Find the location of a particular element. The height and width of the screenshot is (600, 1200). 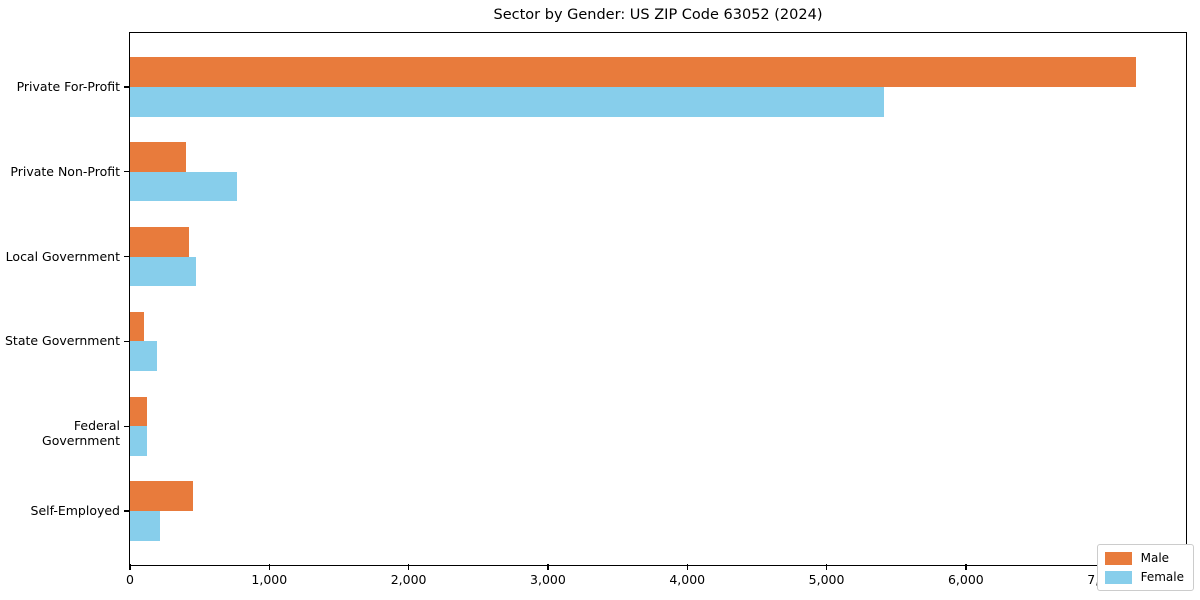

legend: Male Female is located at coordinates (1145, 567).